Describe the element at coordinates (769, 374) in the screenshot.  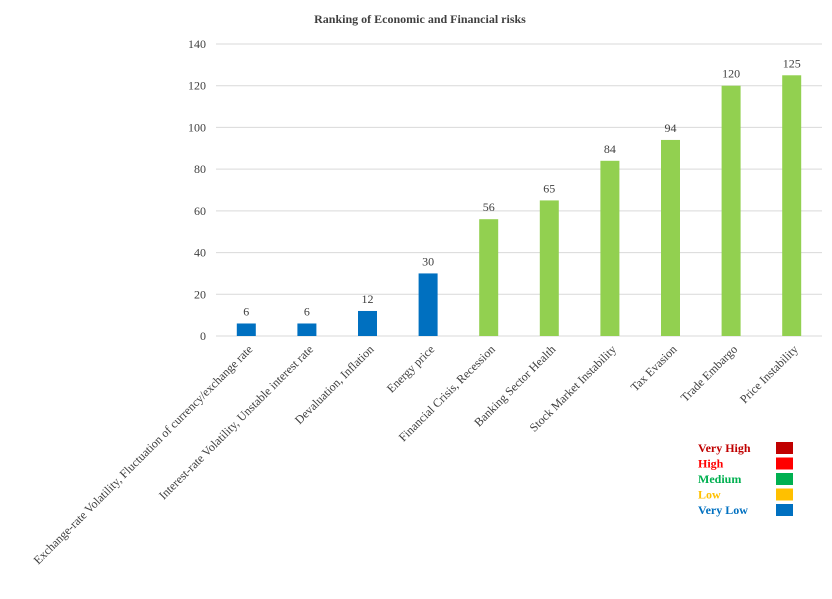
I see `x-tick-label: Price Instability` at that location.